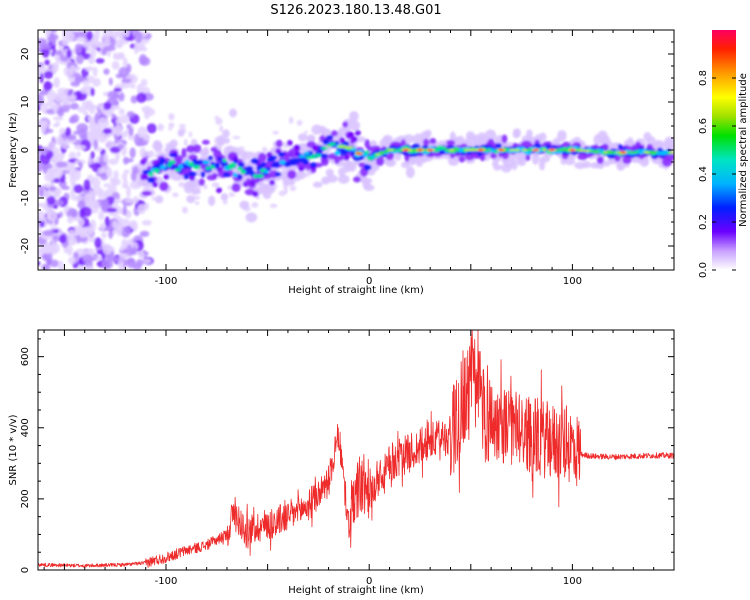 The image size is (750, 600). I want to click on figure-title: S126.2023.180.13.48.G01, so click(355, 10).